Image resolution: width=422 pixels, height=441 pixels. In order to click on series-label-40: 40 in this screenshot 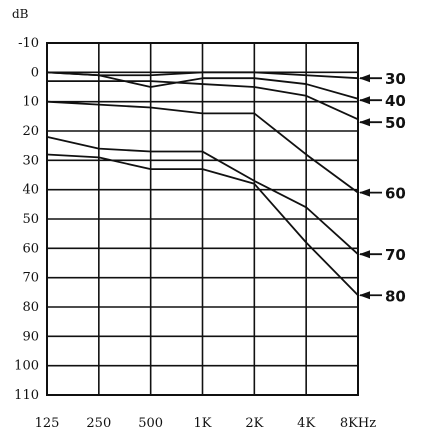, I will do `click(395, 101)`.